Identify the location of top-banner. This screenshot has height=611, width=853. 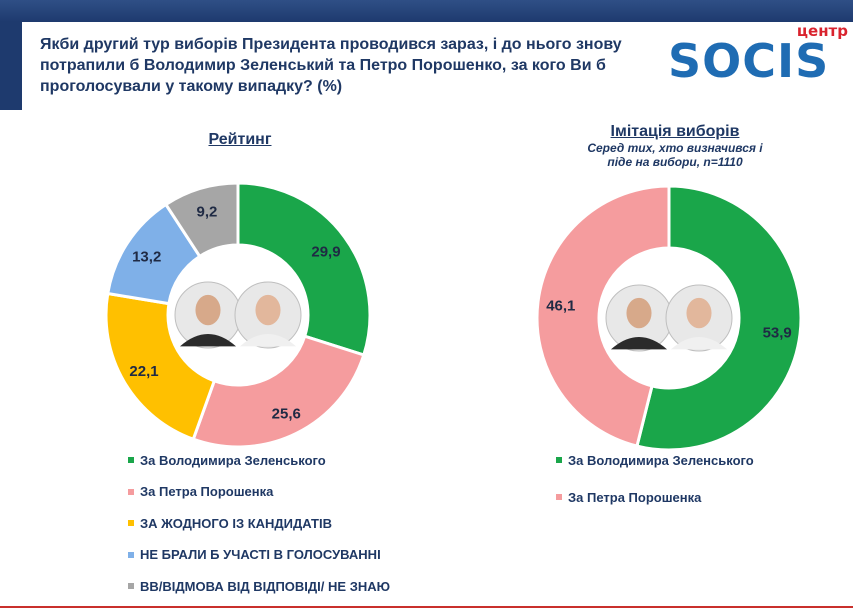
(426, 11).